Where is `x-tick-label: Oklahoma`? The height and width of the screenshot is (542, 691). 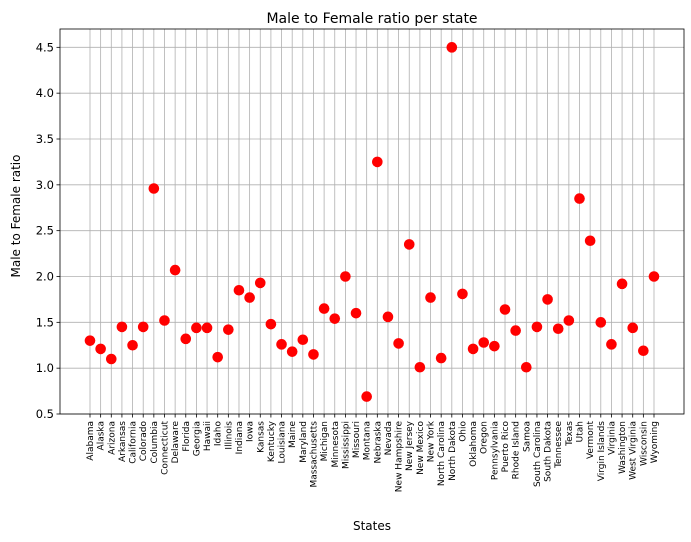 x-tick-label: Oklahoma is located at coordinates (474, 444).